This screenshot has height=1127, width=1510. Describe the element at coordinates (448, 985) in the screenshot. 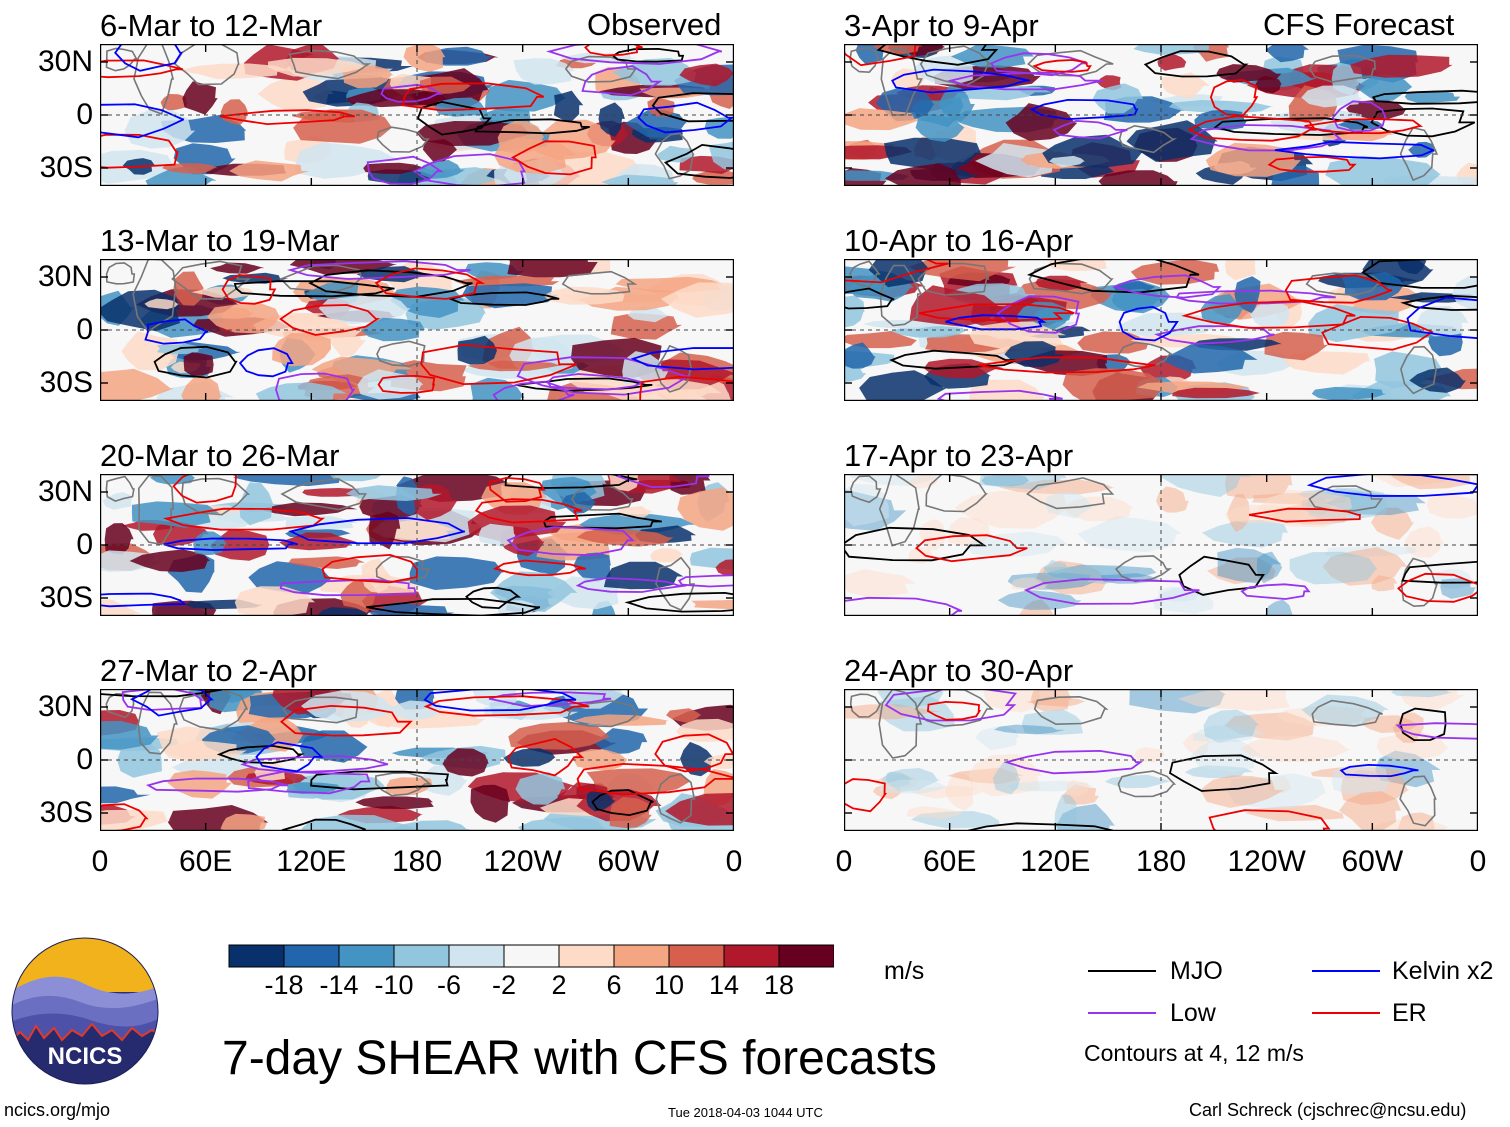

I see `colorbar-tick-label: -6` at that location.